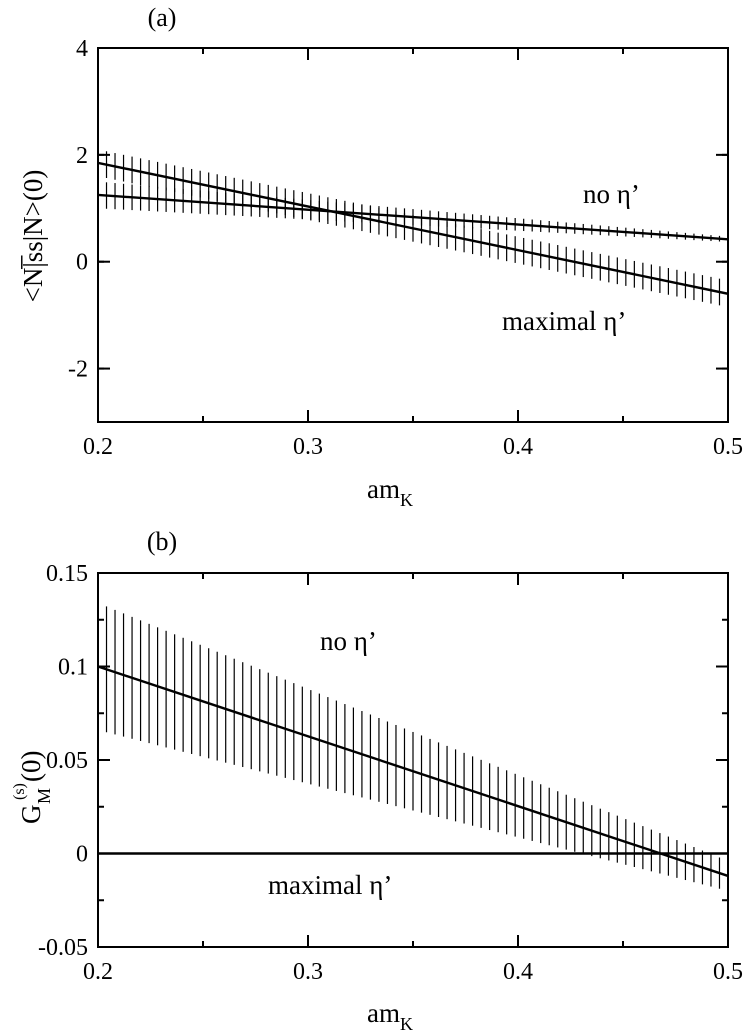  What do you see at coordinates (31, 815) in the screenshot?
I see `svg-text: G` at bounding box center [31, 815].